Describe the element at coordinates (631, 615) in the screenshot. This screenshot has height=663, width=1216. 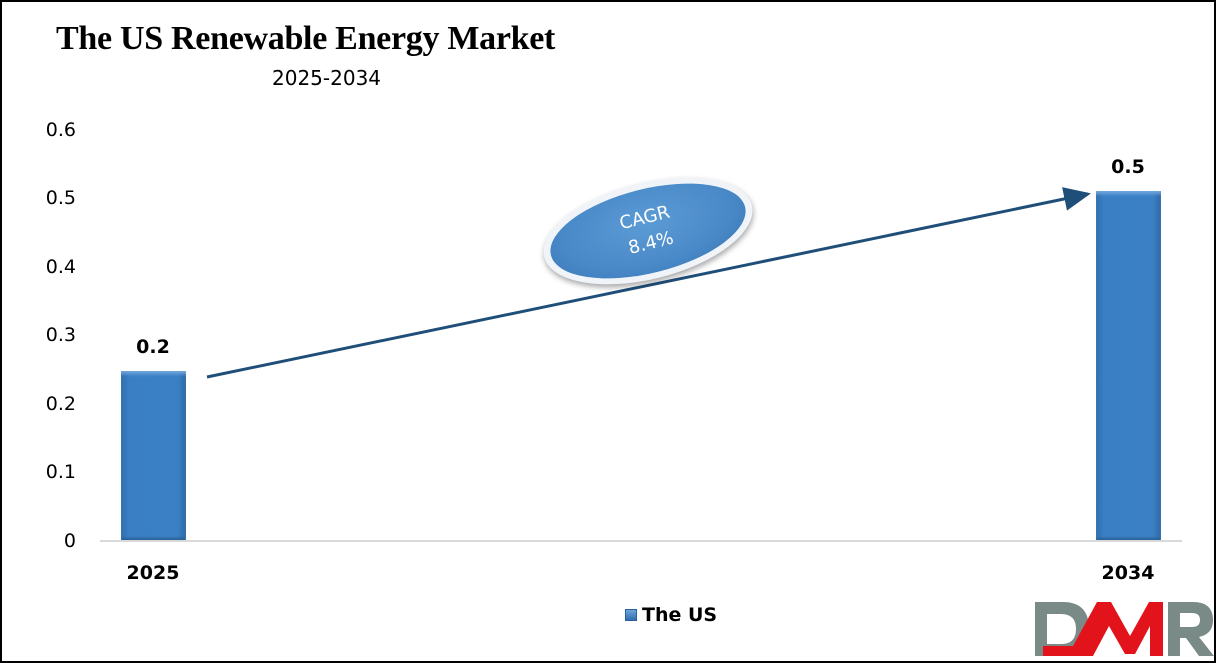
I see `legend-swatch-icon` at that location.